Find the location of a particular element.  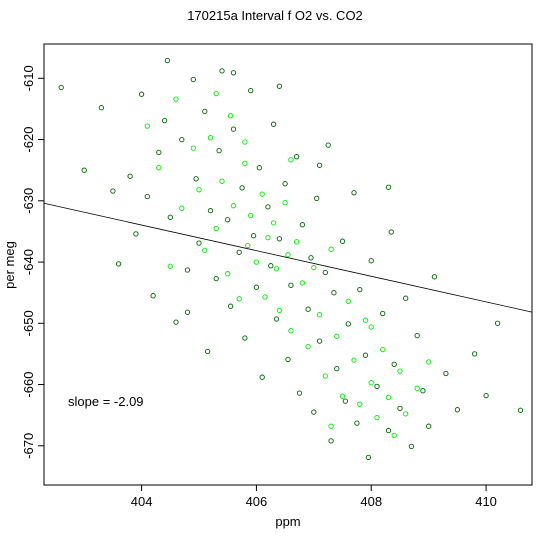

x-tick-label: 410 is located at coordinates (486, 501).